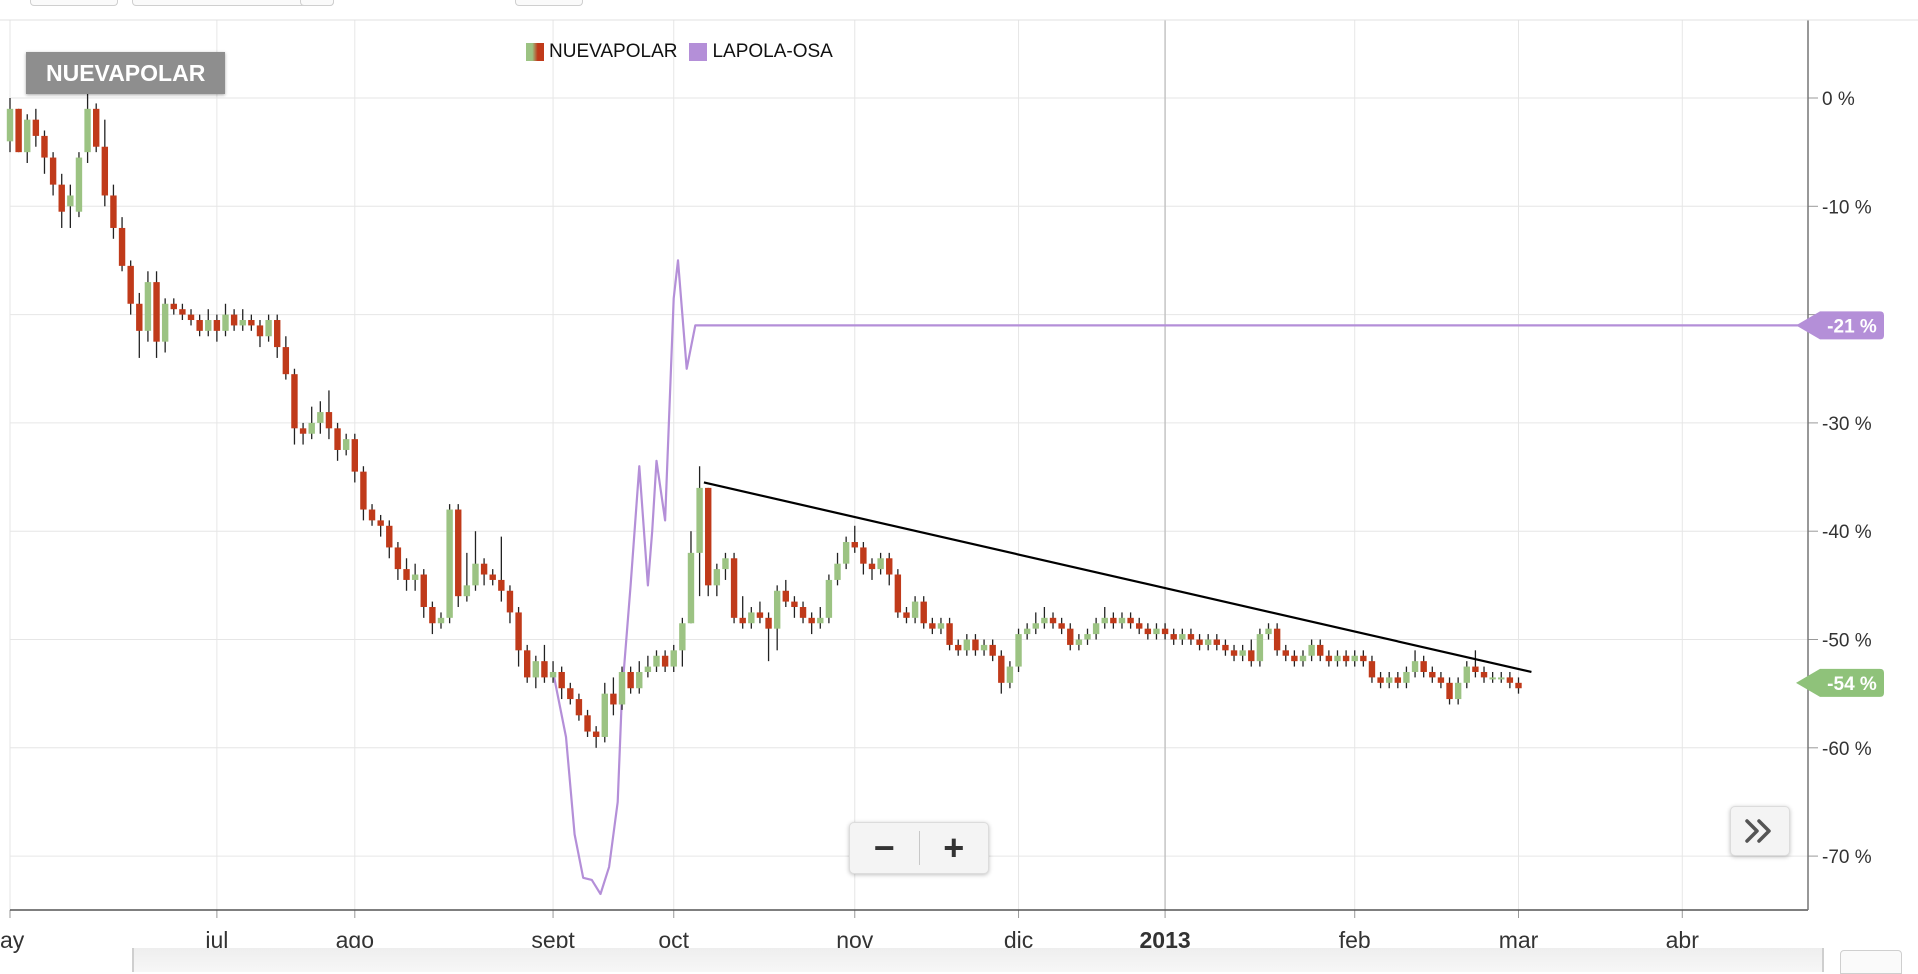 The height and width of the screenshot is (974, 1918). Describe the element at coordinates (126, 73) in the screenshot. I see `series-badge: NUEVAPOLAR` at that location.